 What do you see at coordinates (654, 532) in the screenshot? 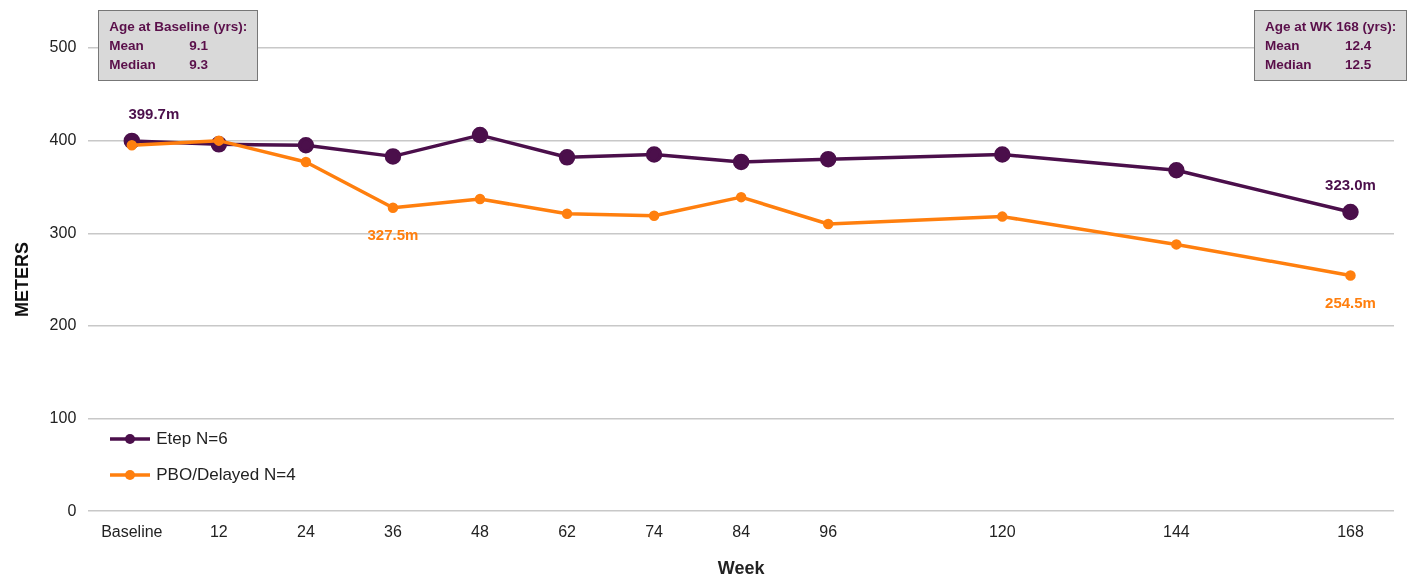
I see `x-tick-label: 74` at bounding box center [654, 532].